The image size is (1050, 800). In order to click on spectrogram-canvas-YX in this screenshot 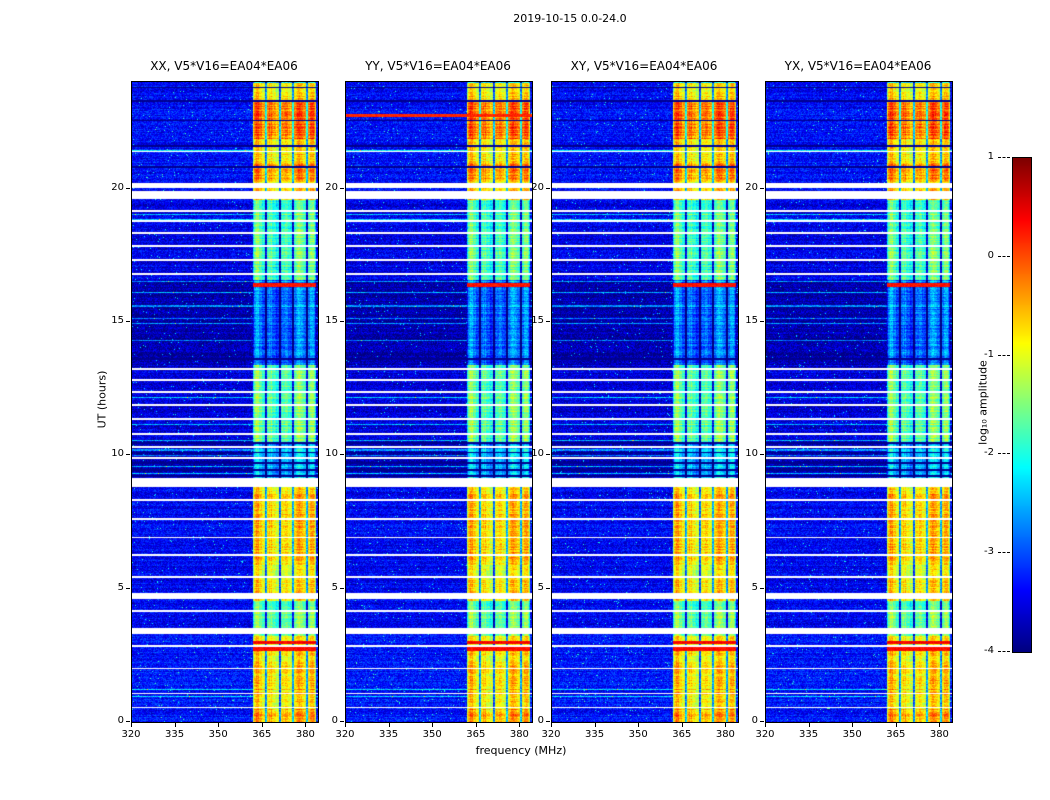, I will do `click(859, 402)`.